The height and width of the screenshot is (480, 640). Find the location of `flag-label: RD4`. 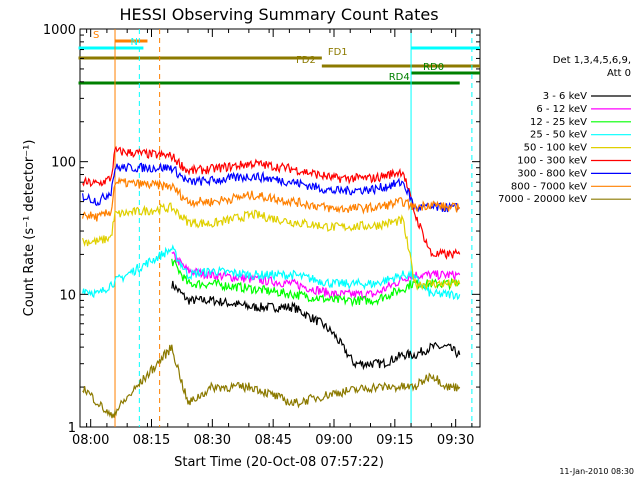

flag-label: RD4 is located at coordinates (399, 77).